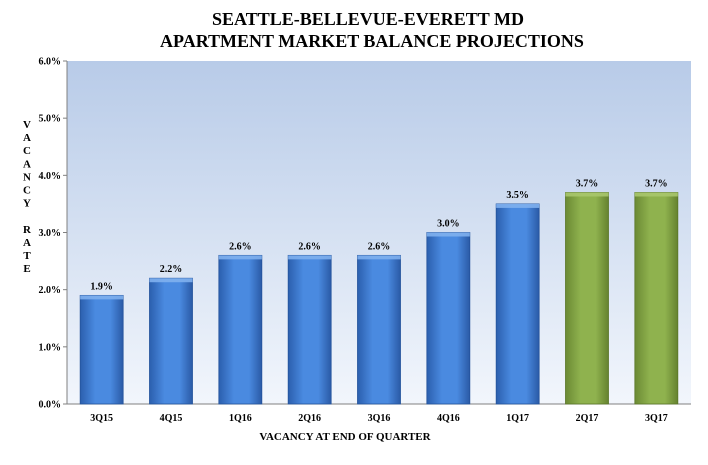 This screenshot has height=465, width=708. What do you see at coordinates (448, 418) in the screenshot?
I see `x-tick-label: 4Q16` at bounding box center [448, 418].